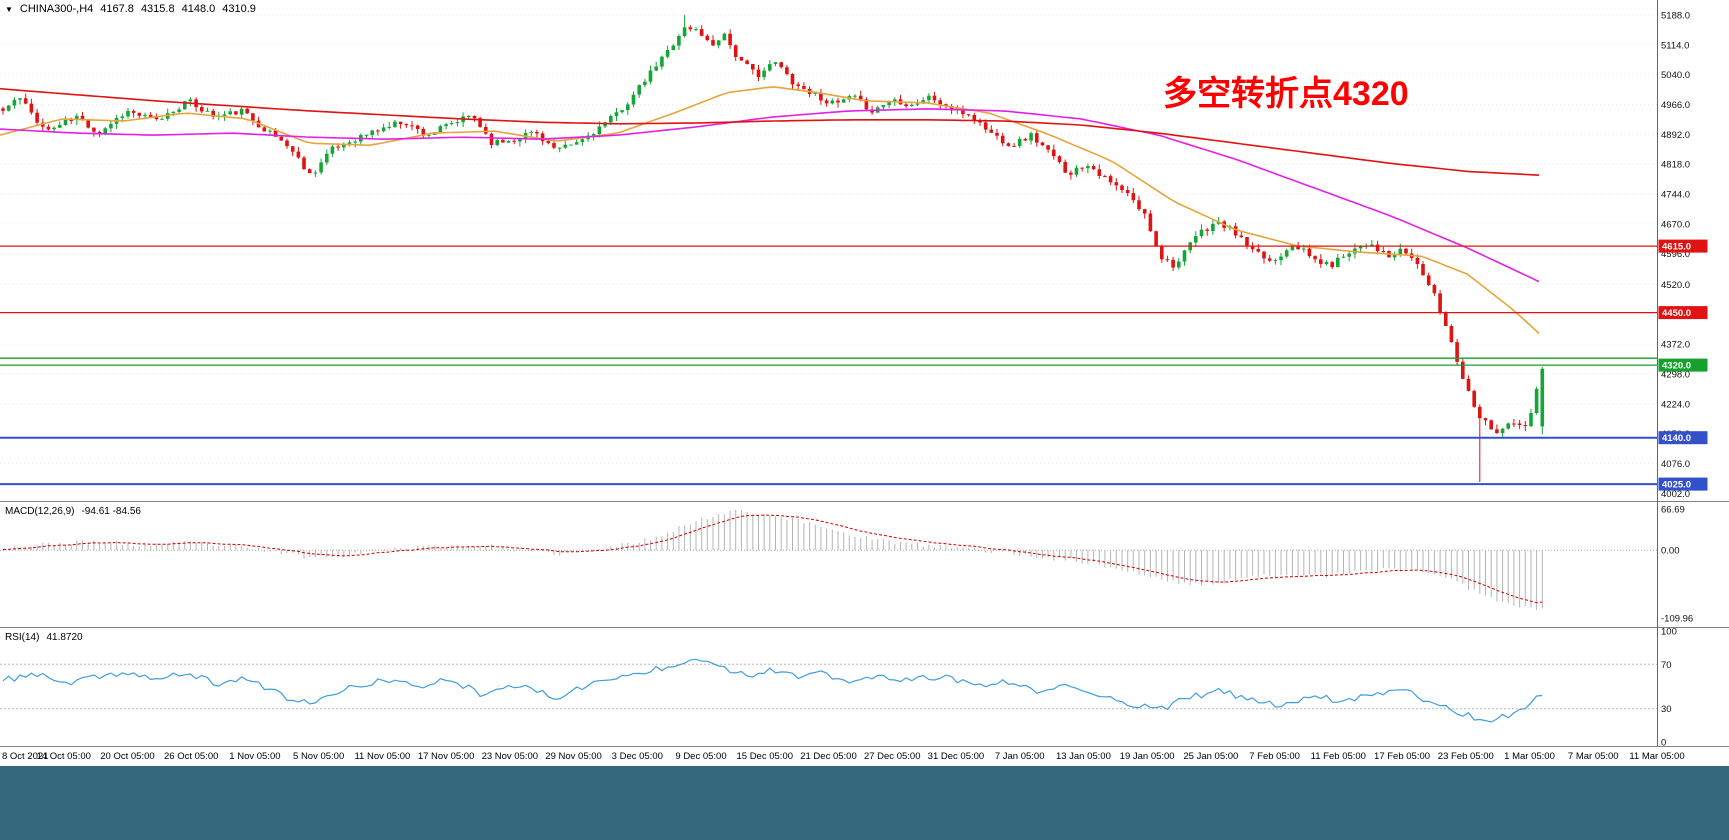 The image size is (1729, 840). I want to click on time-axis-label: 17 Nov 05:00, so click(446, 756).